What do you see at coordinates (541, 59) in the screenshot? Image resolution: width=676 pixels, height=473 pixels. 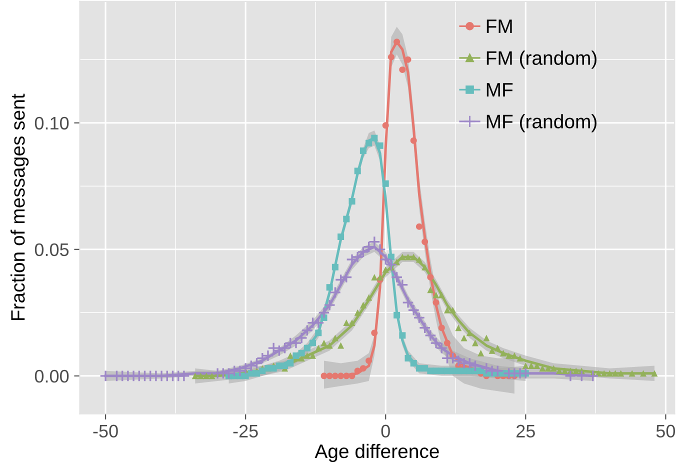 I see `legend-label: FM (random)` at bounding box center [541, 59].